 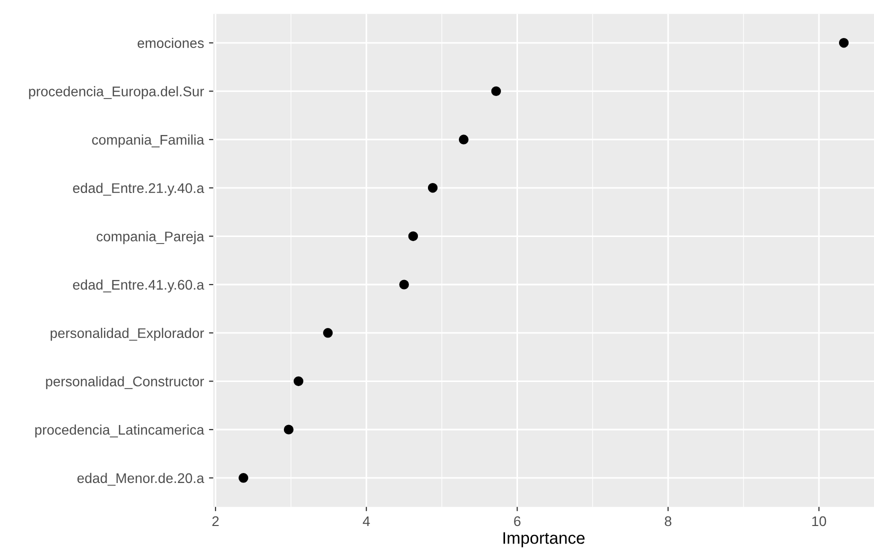 I want to click on x-tick-label: 4, so click(x=366, y=521).